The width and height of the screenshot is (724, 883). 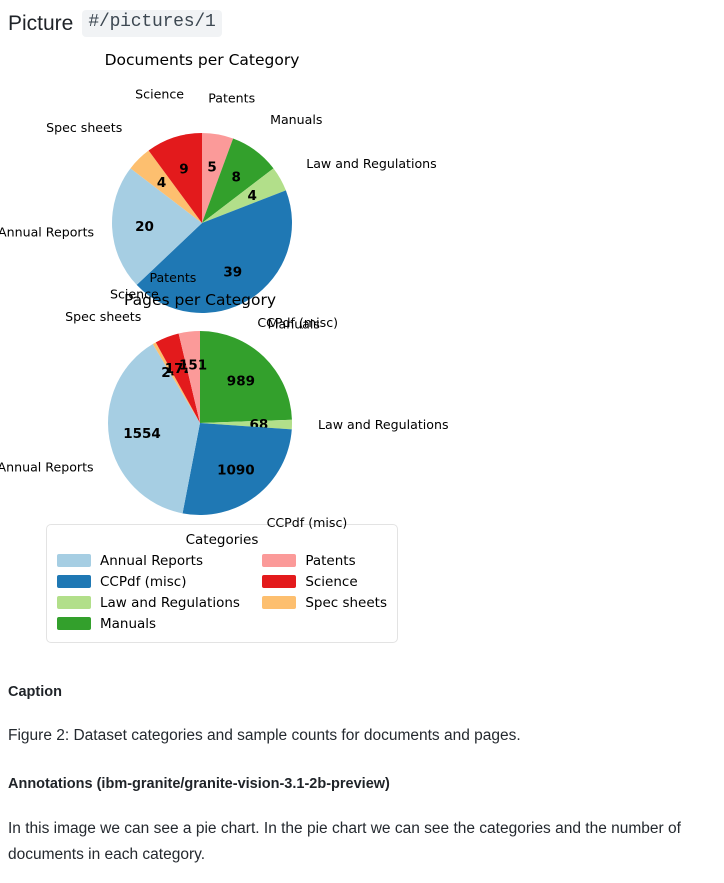 What do you see at coordinates (179, 369) in the screenshot?
I see `pie-slice-value: 172` at bounding box center [179, 369].